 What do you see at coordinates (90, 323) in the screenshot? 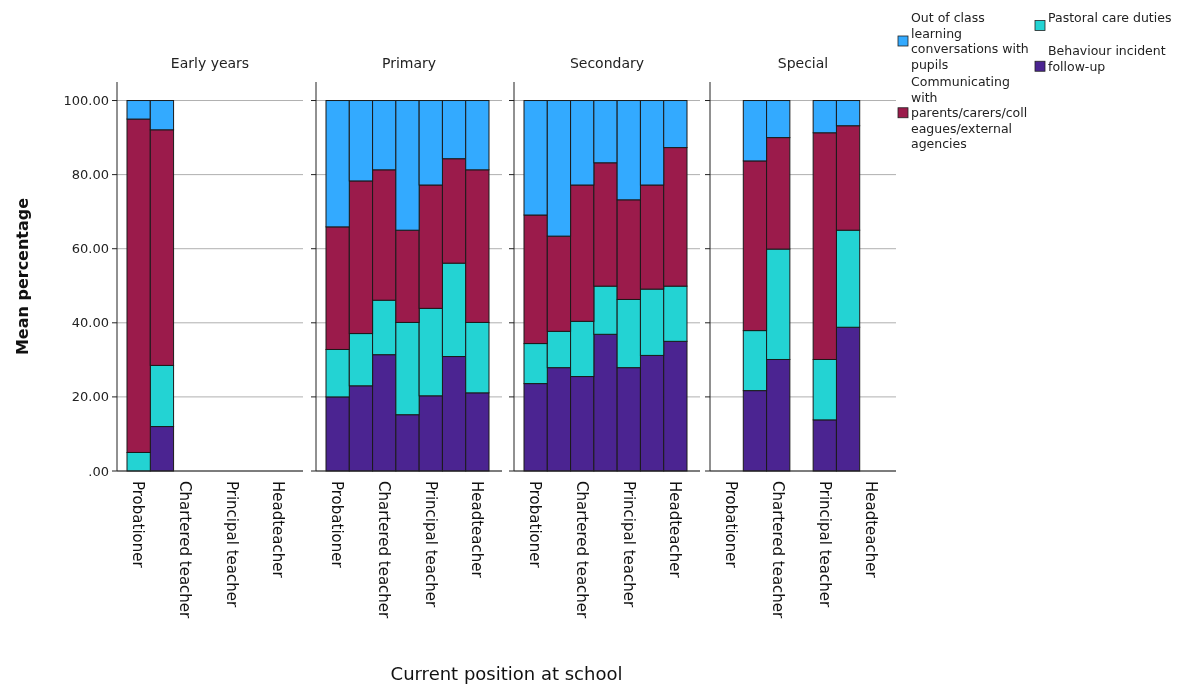
I see `y-tick-label: 40.00` at bounding box center [90, 323].